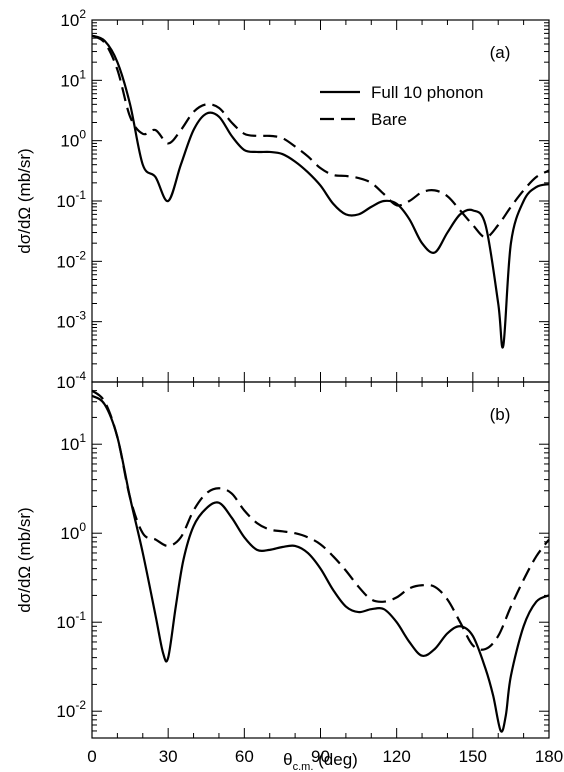 This screenshot has width=564, height=772. I want to click on panel-a-y-tick-label: 10⁻⁴, so click(71, 380).